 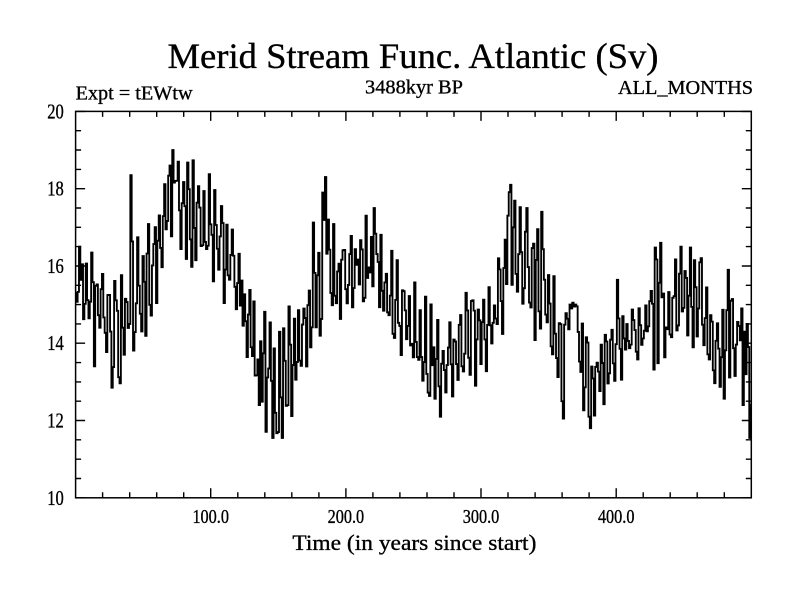 What do you see at coordinates (685, 88) in the screenshot?
I see `svg-text: ALL_MONTHS` at bounding box center [685, 88].